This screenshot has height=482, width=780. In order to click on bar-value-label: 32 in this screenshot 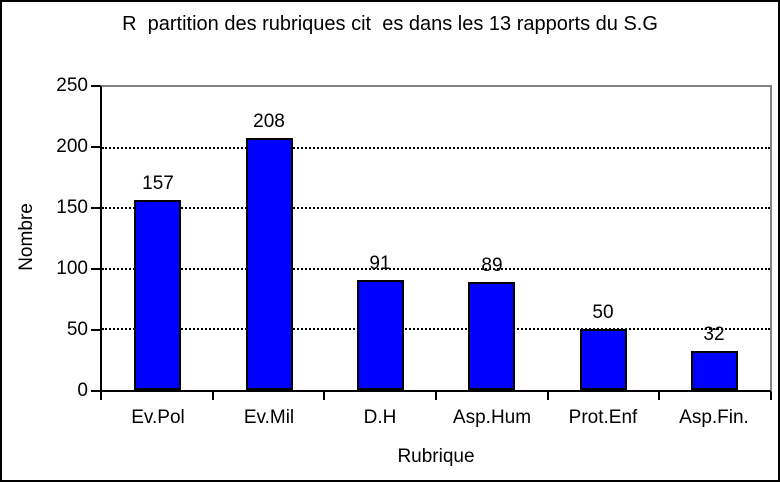, I will do `click(714, 334)`.